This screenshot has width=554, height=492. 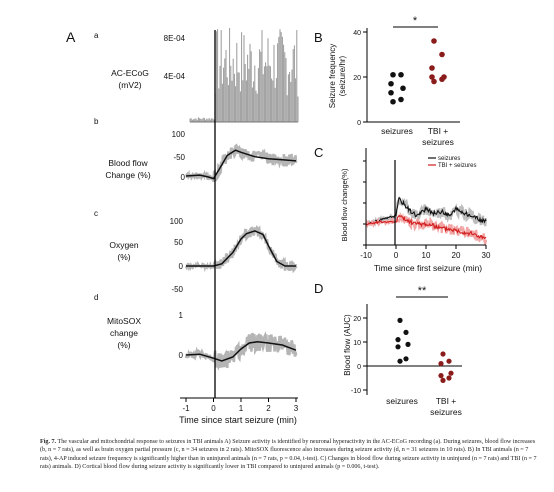 What do you see at coordinates (181, 266) in the screenshot?
I see `oxygen-tick-0: 0` at bounding box center [181, 266].